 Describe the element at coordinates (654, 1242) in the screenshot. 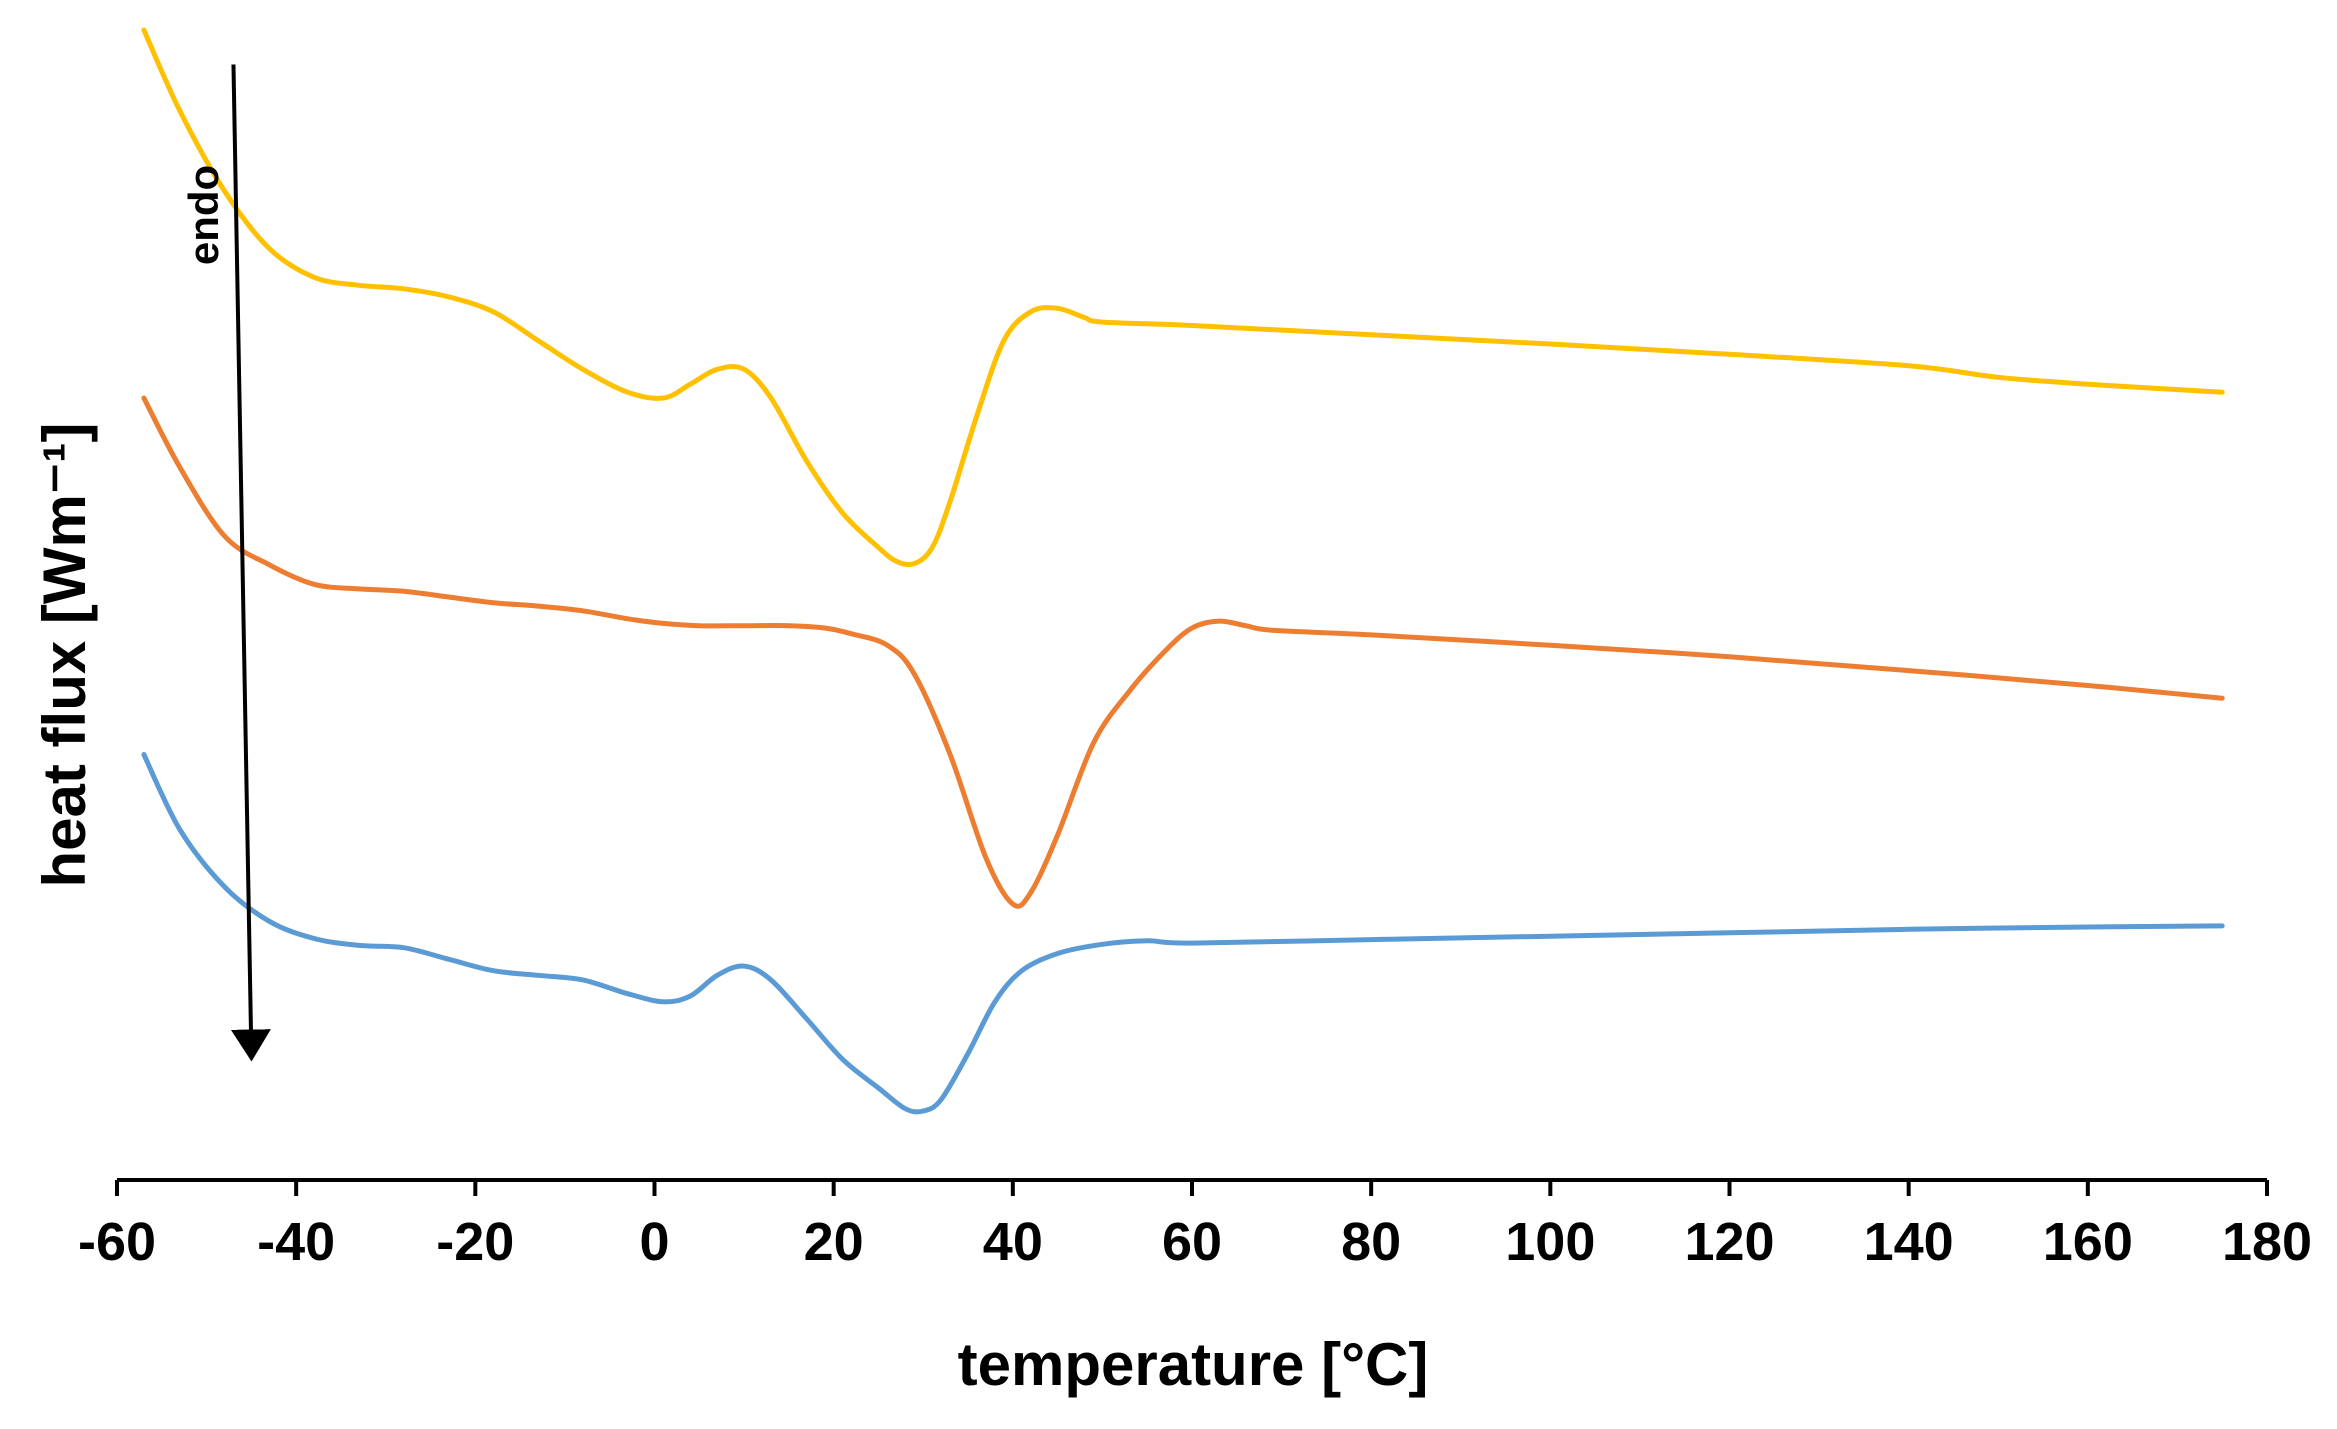

I see `x-tick-label: 0` at that location.